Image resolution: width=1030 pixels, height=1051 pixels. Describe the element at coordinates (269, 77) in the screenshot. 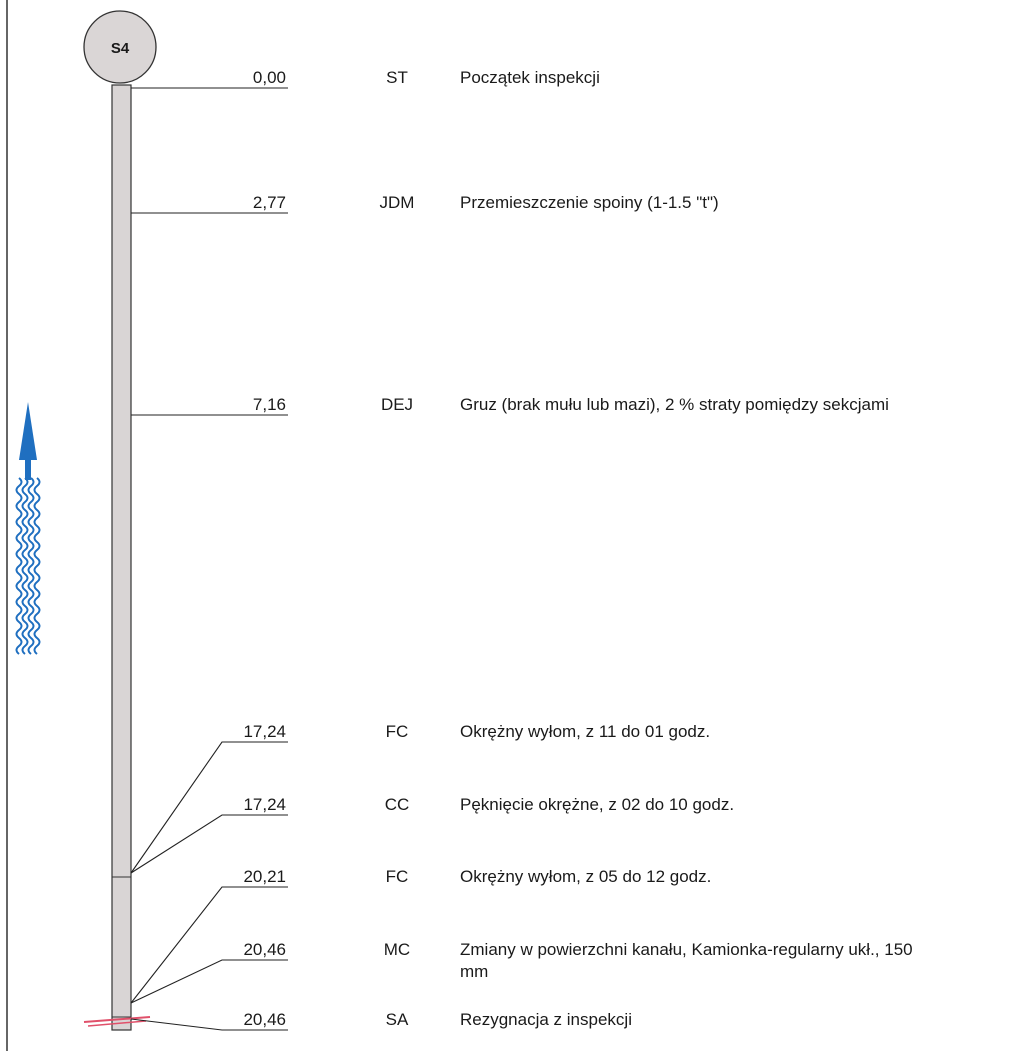

I see `distance-label: 0,00` at that location.